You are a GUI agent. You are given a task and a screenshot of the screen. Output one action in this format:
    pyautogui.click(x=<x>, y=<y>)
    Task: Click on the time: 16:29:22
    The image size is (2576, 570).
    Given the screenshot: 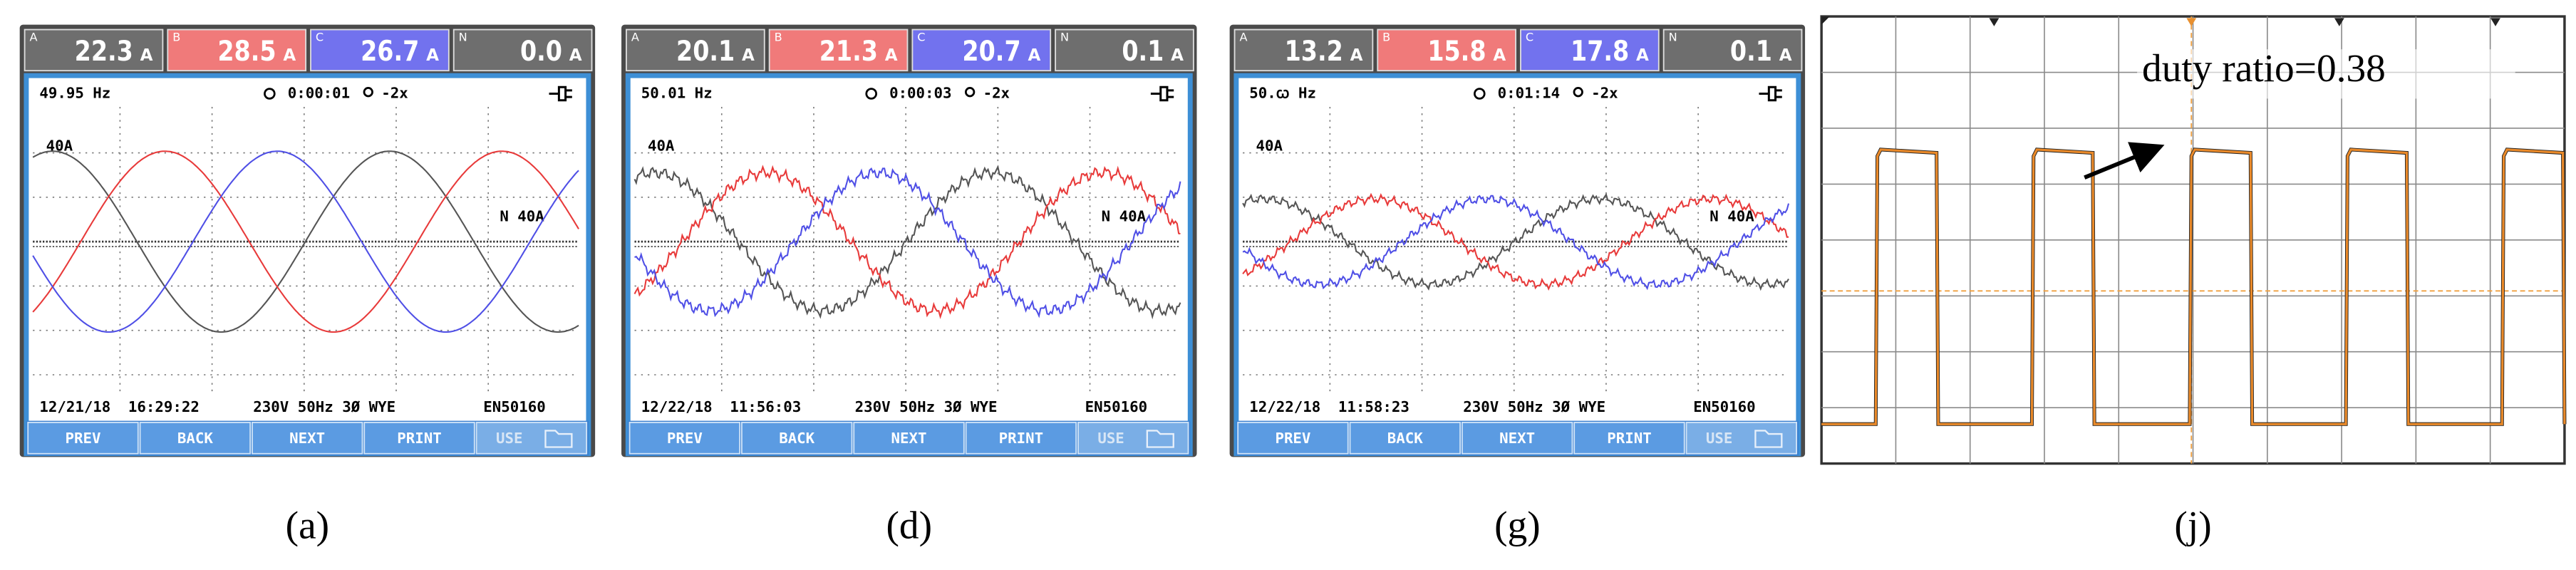 What is the action you would take?
    pyautogui.click(x=164, y=406)
    